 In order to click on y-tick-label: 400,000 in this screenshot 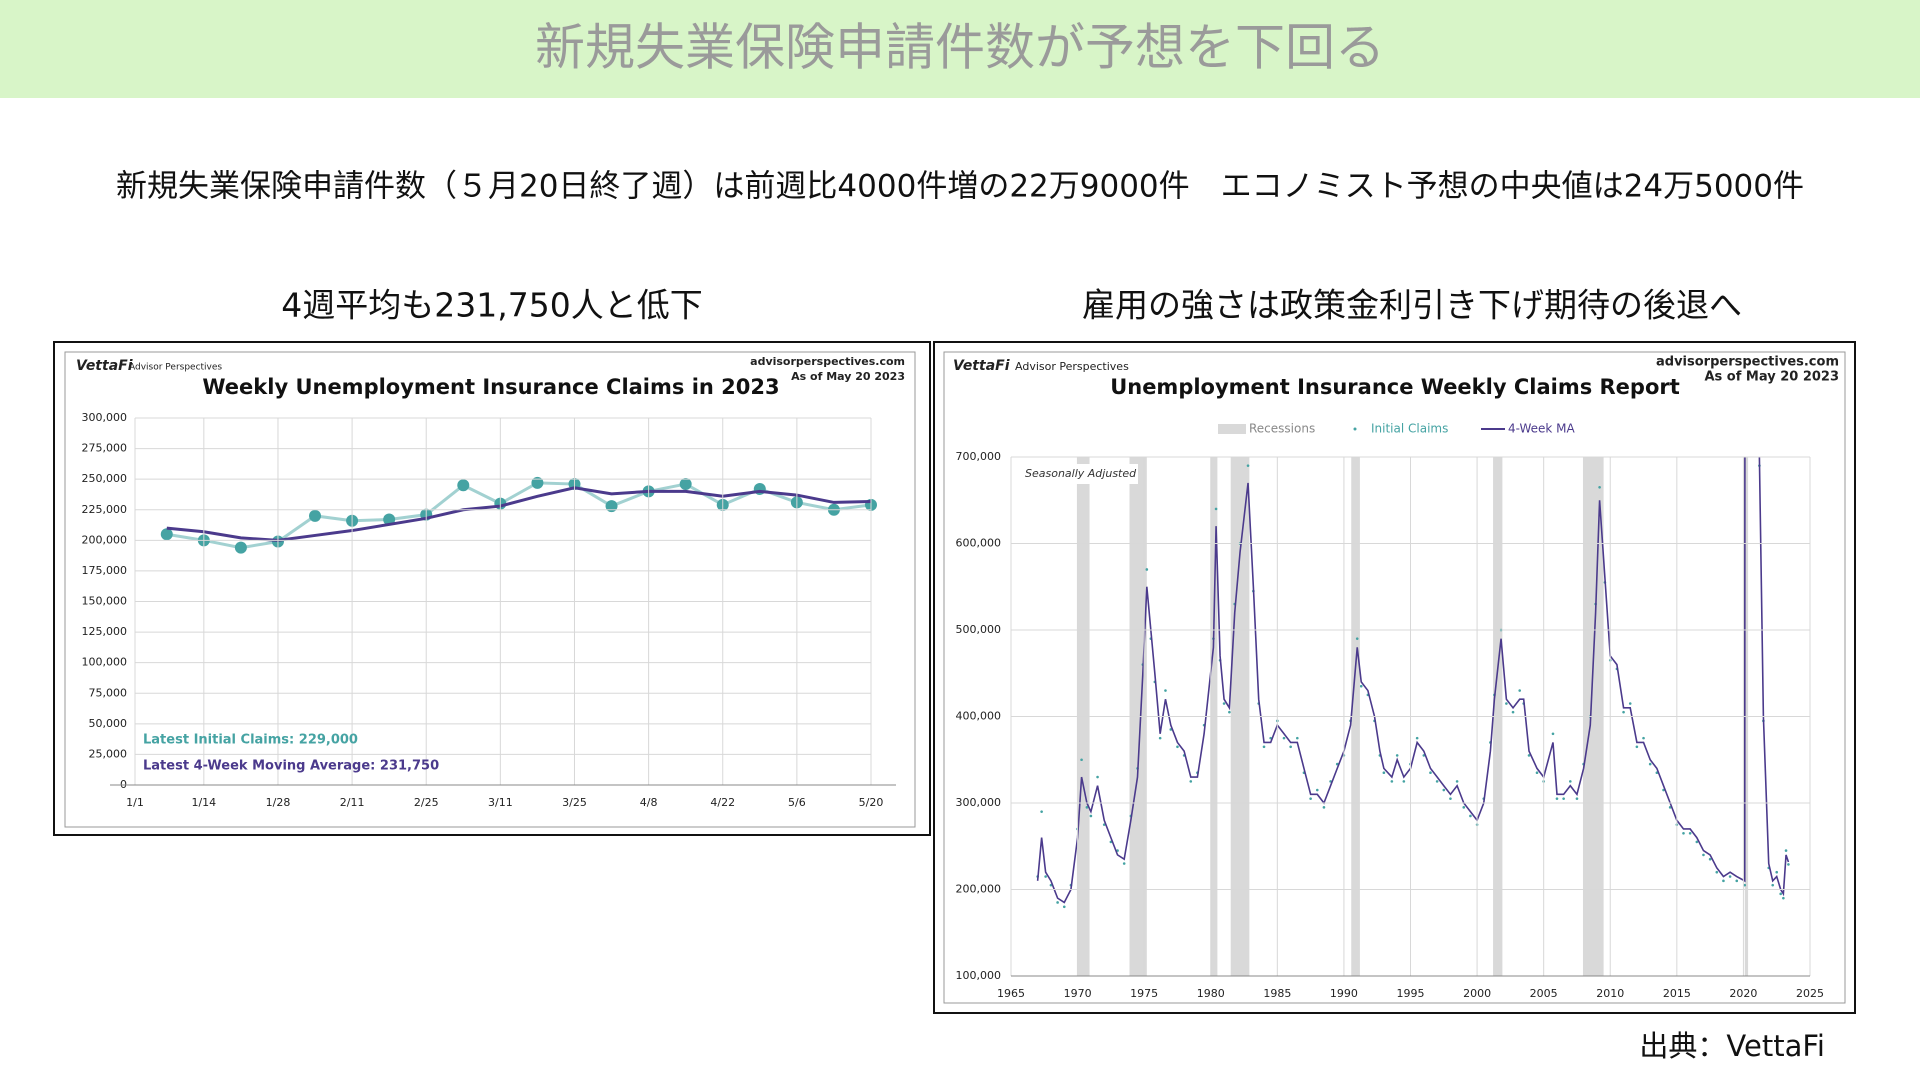, I will do `click(979, 716)`.